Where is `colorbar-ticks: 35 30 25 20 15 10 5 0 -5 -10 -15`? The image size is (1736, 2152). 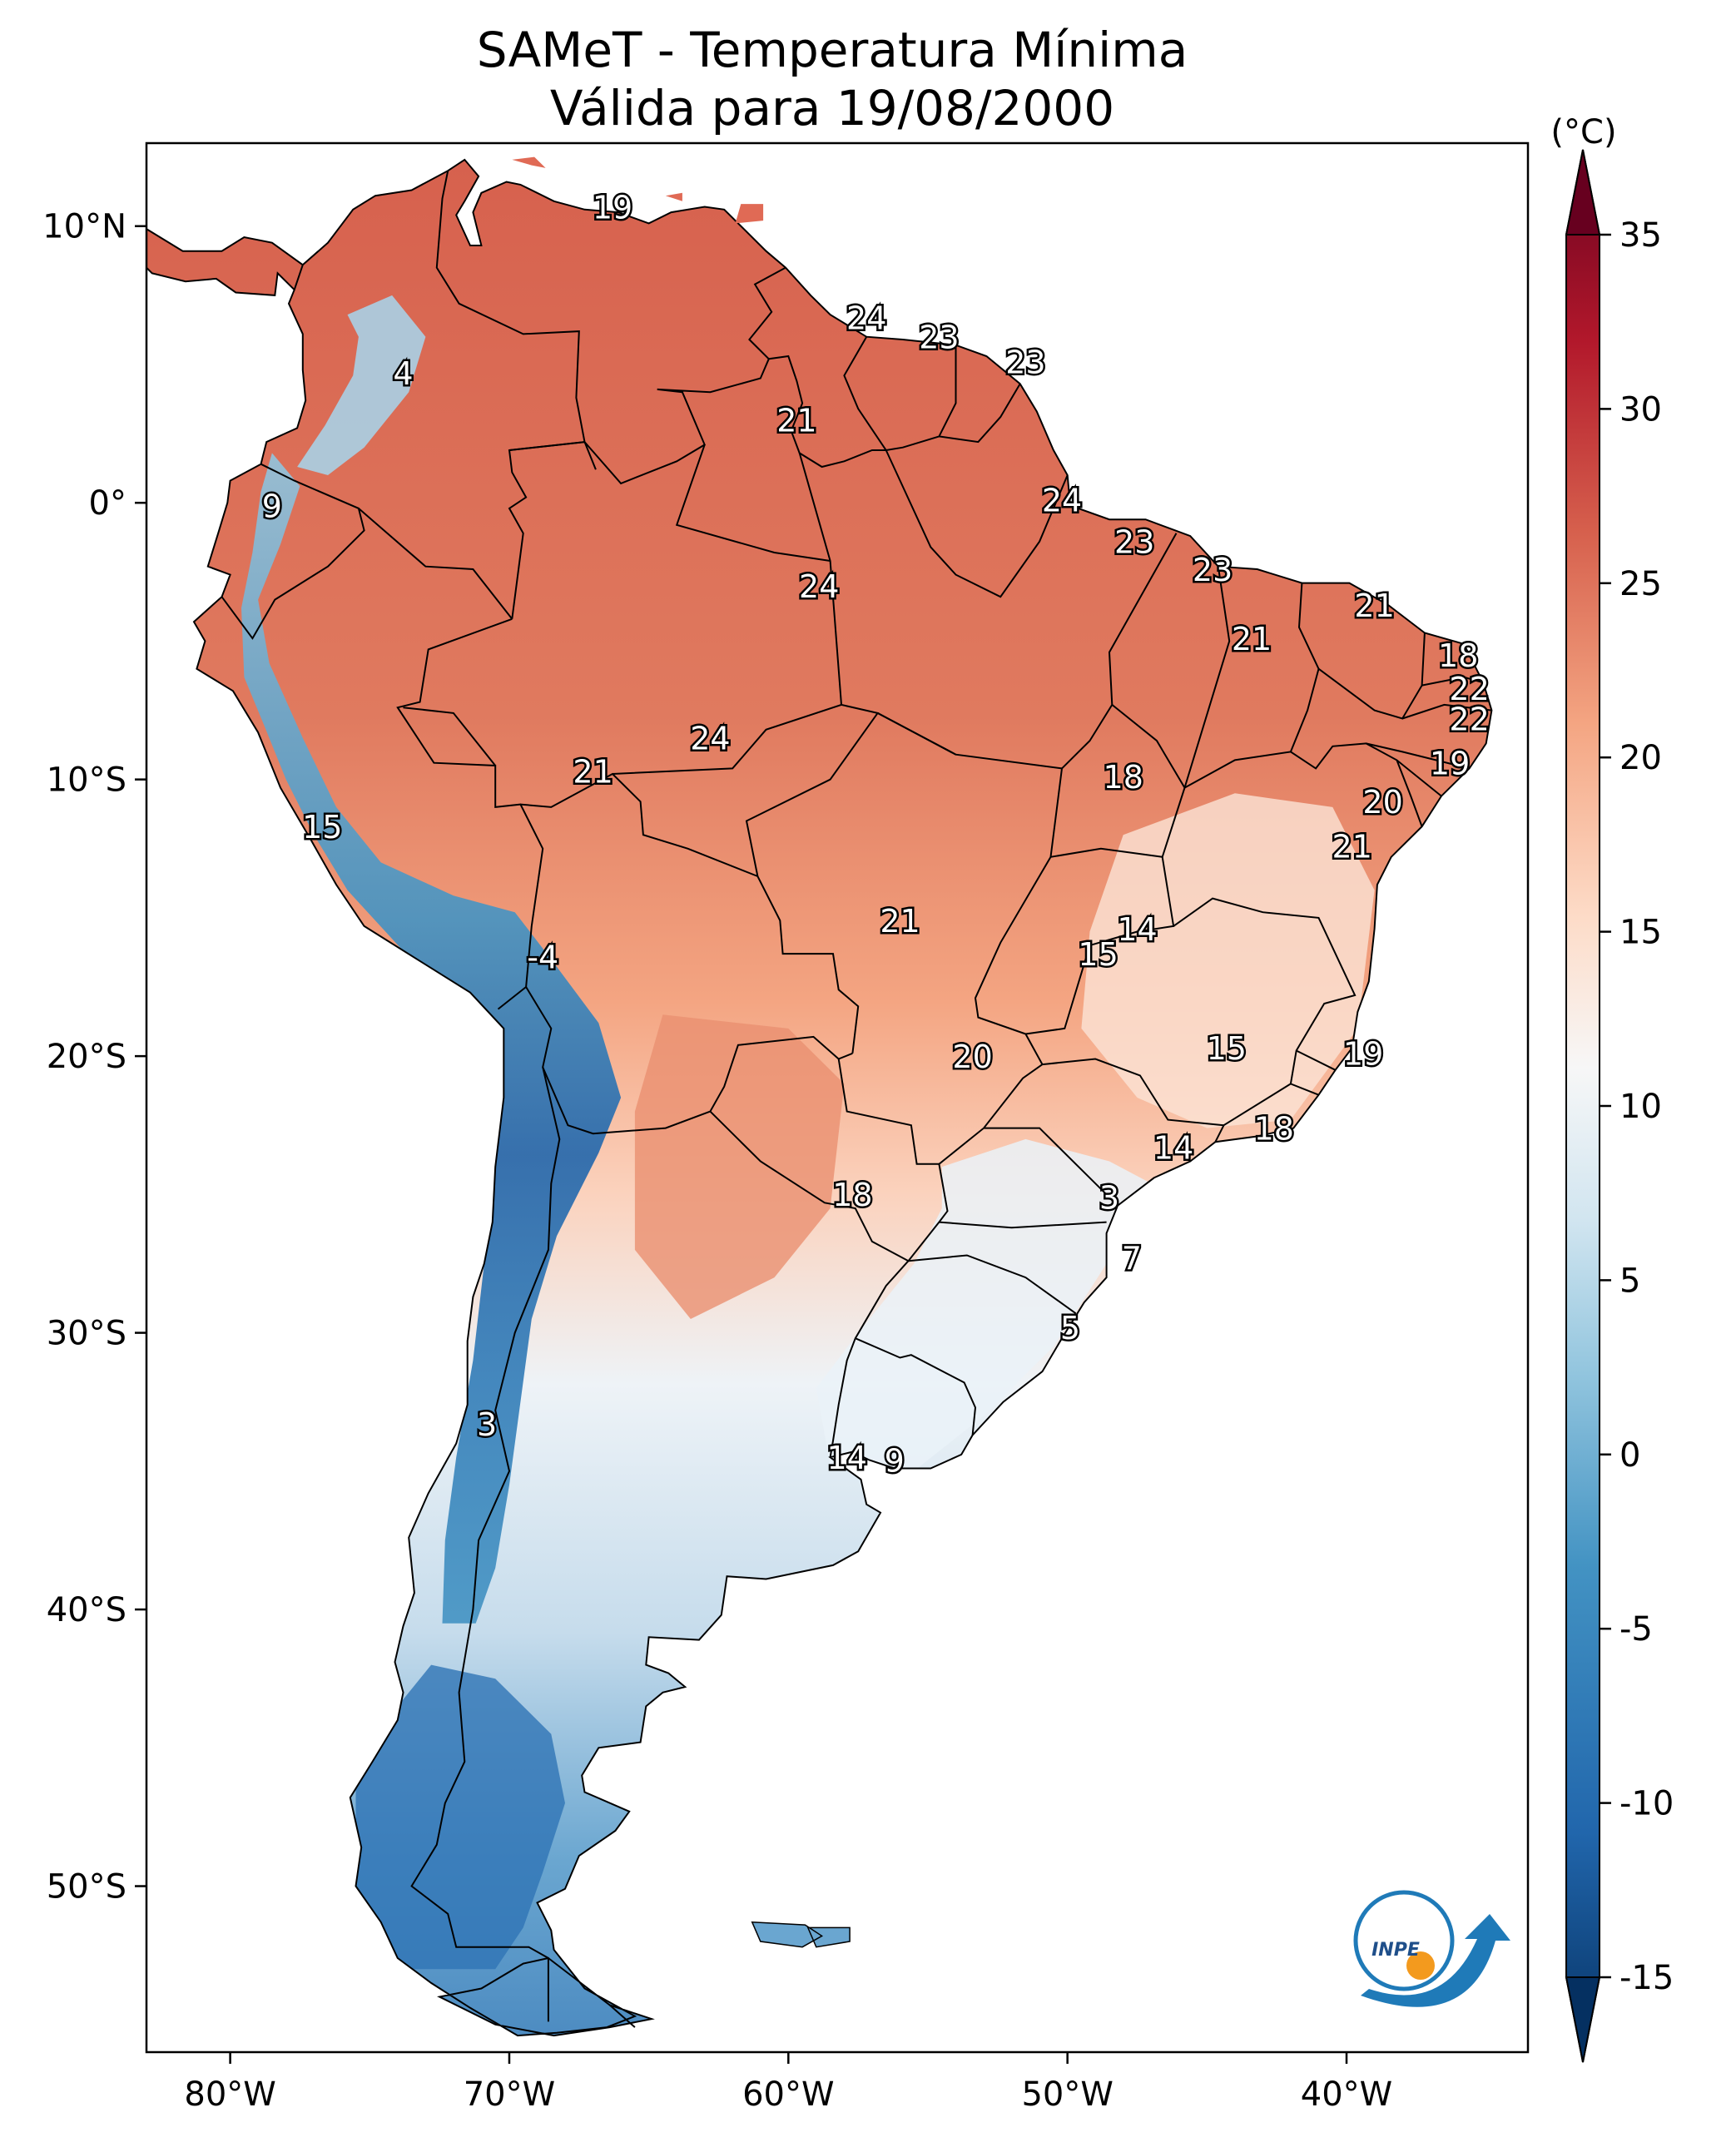
colorbar-ticks: 35 30 25 20 15 10 5 0 -5 -10 -15 is located at coordinates (1637, 1106).